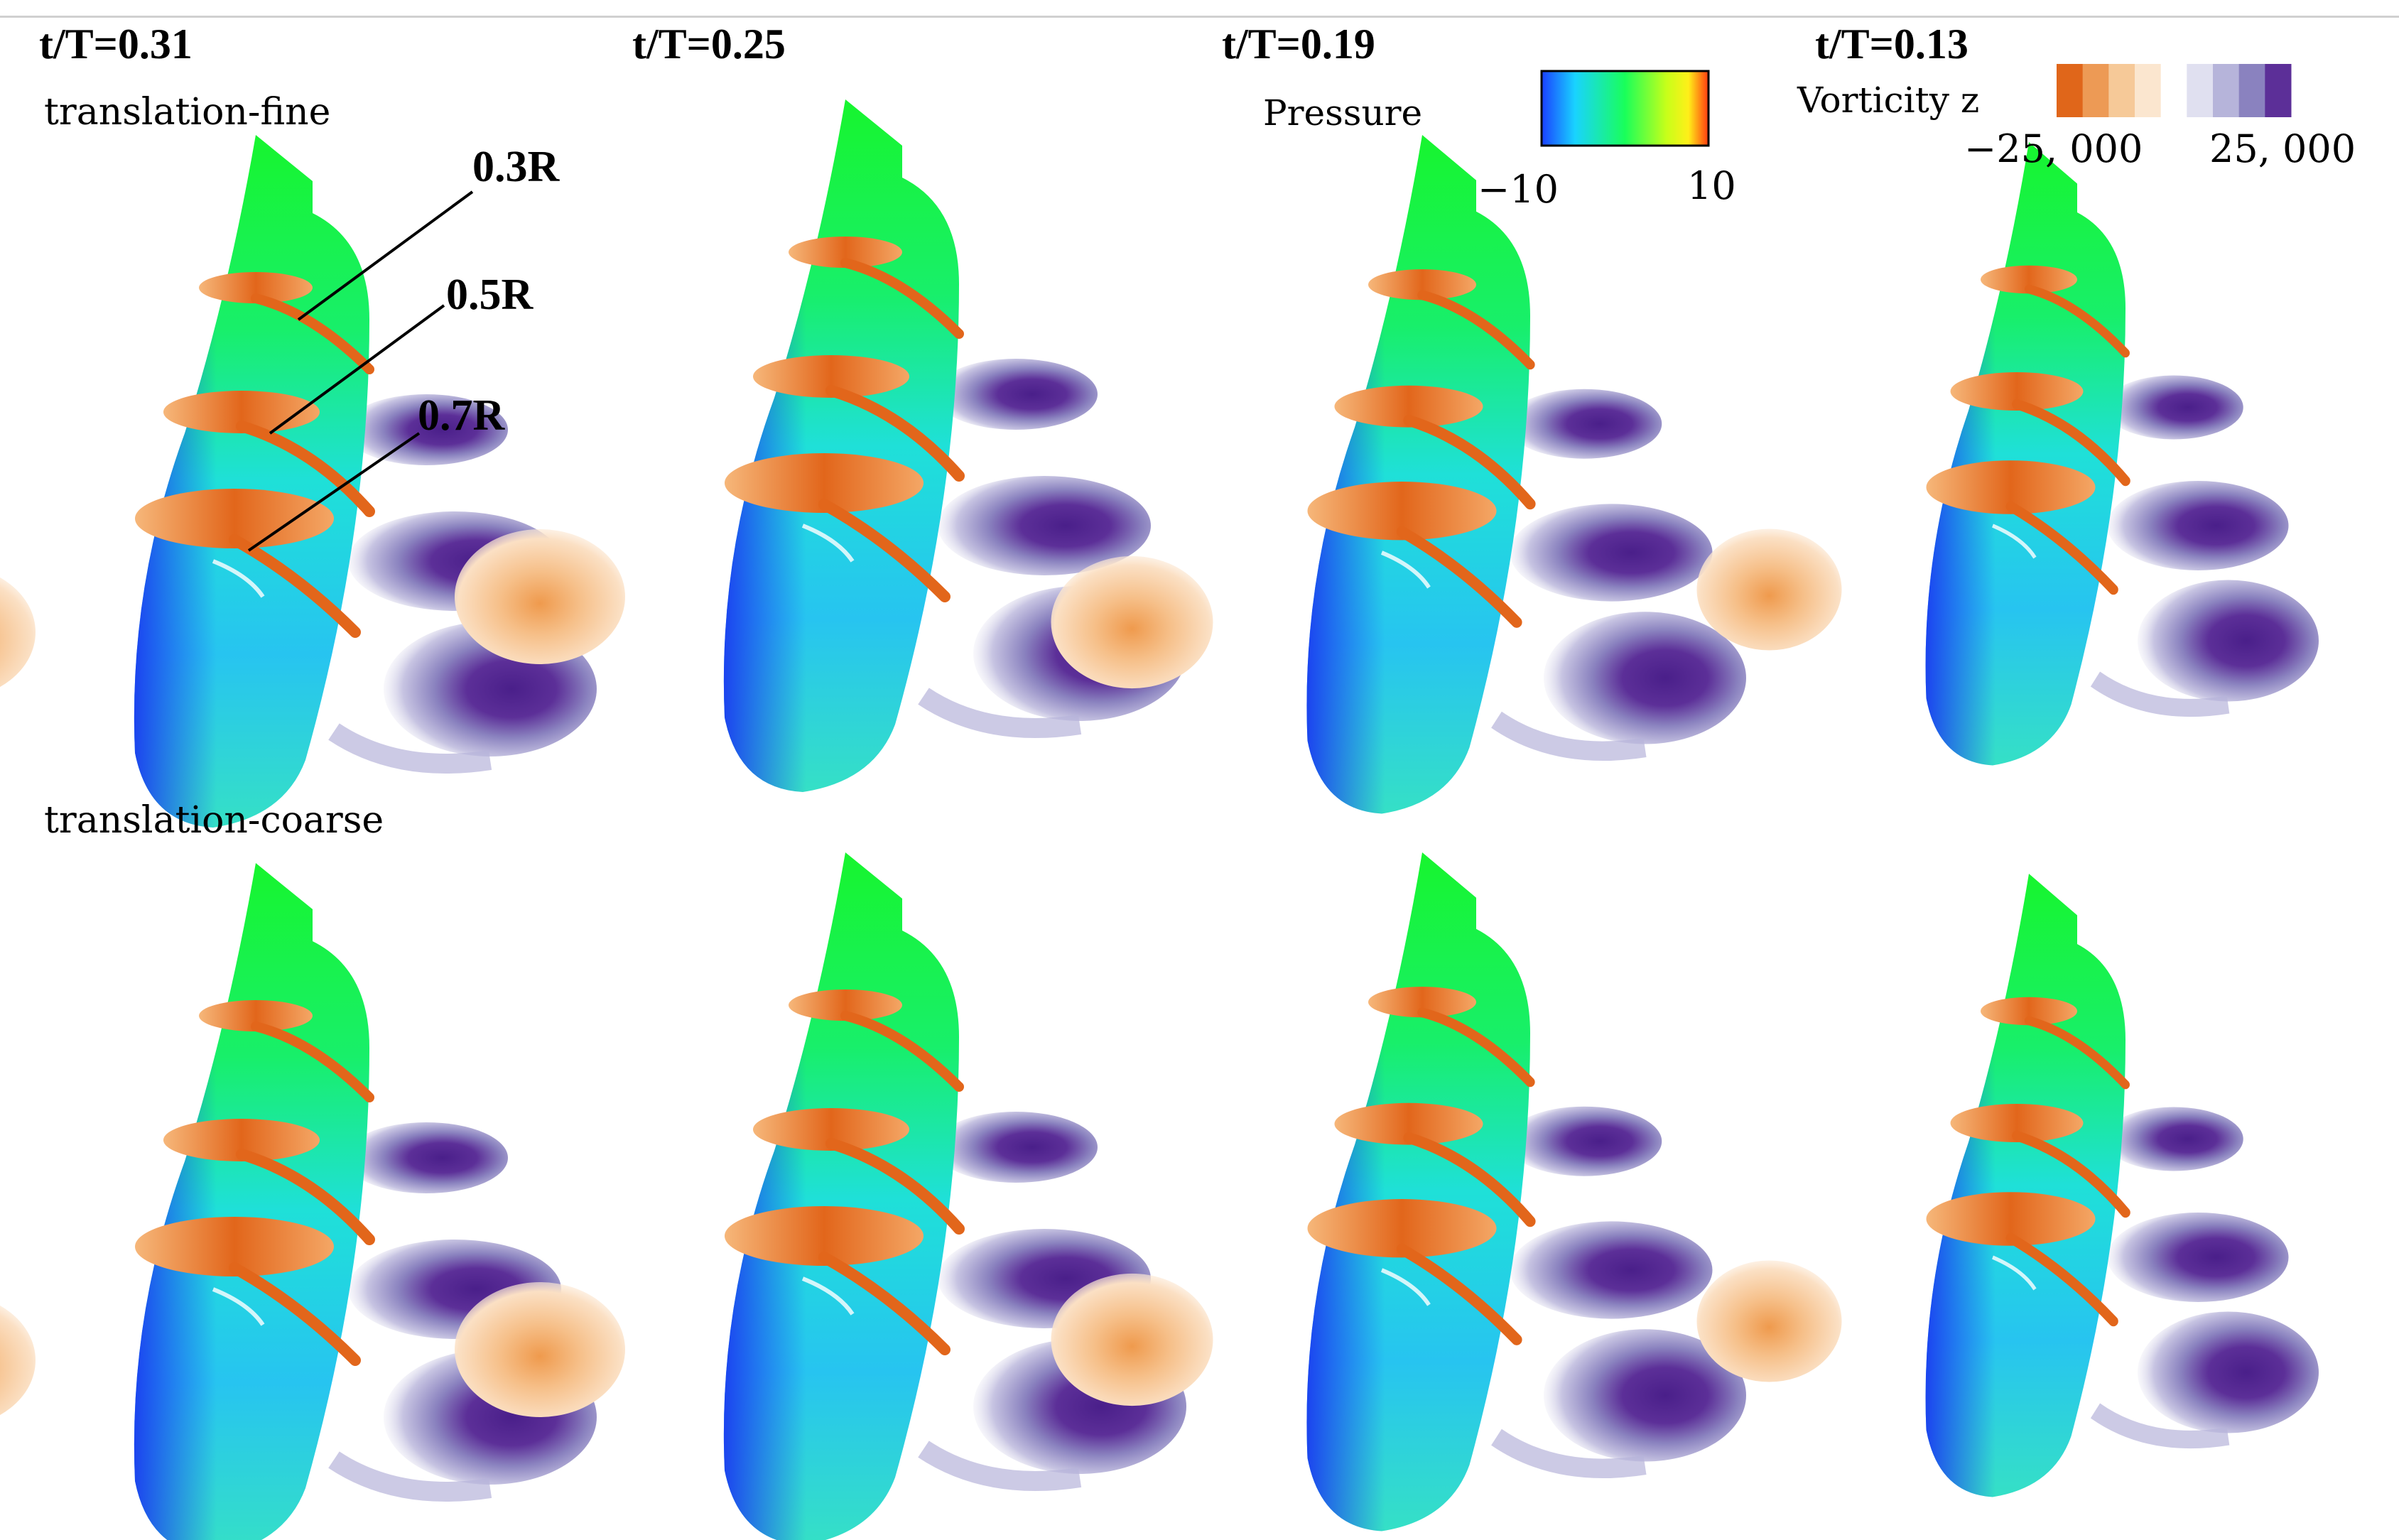 The height and width of the screenshot is (1540, 2399). Describe the element at coordinates (1888, 100) in the screenshot. I see `vorticity-colorbar-title: Vorticity z` at that location.